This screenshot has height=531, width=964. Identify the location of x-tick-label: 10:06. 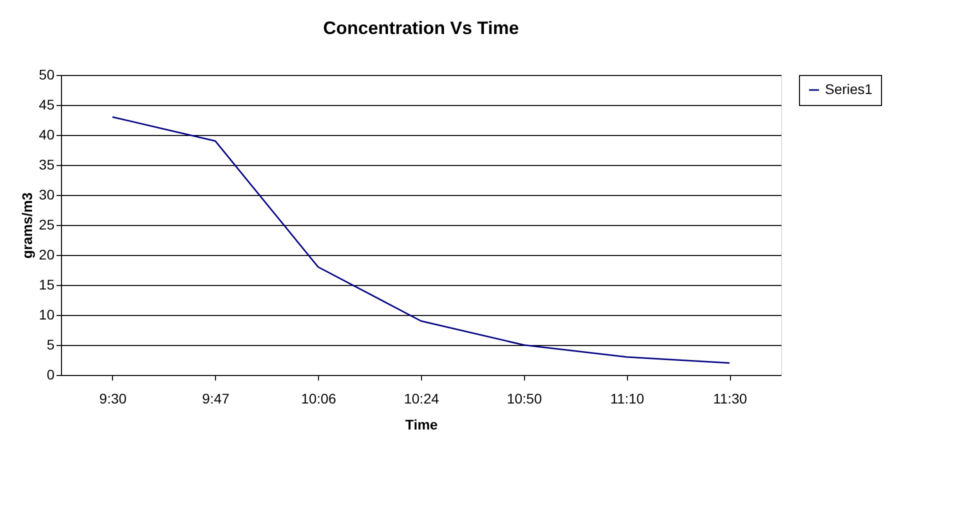
(318, 398).